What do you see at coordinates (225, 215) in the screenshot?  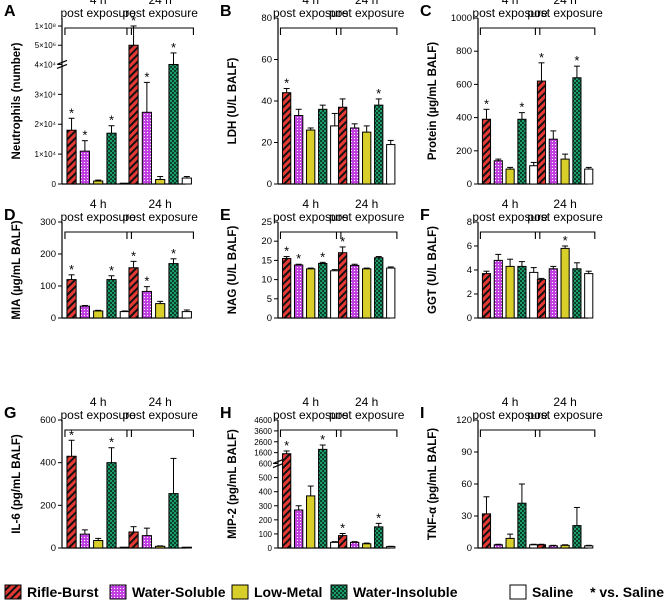 I see `panel-letter: E` at bounding box center [225, 215].